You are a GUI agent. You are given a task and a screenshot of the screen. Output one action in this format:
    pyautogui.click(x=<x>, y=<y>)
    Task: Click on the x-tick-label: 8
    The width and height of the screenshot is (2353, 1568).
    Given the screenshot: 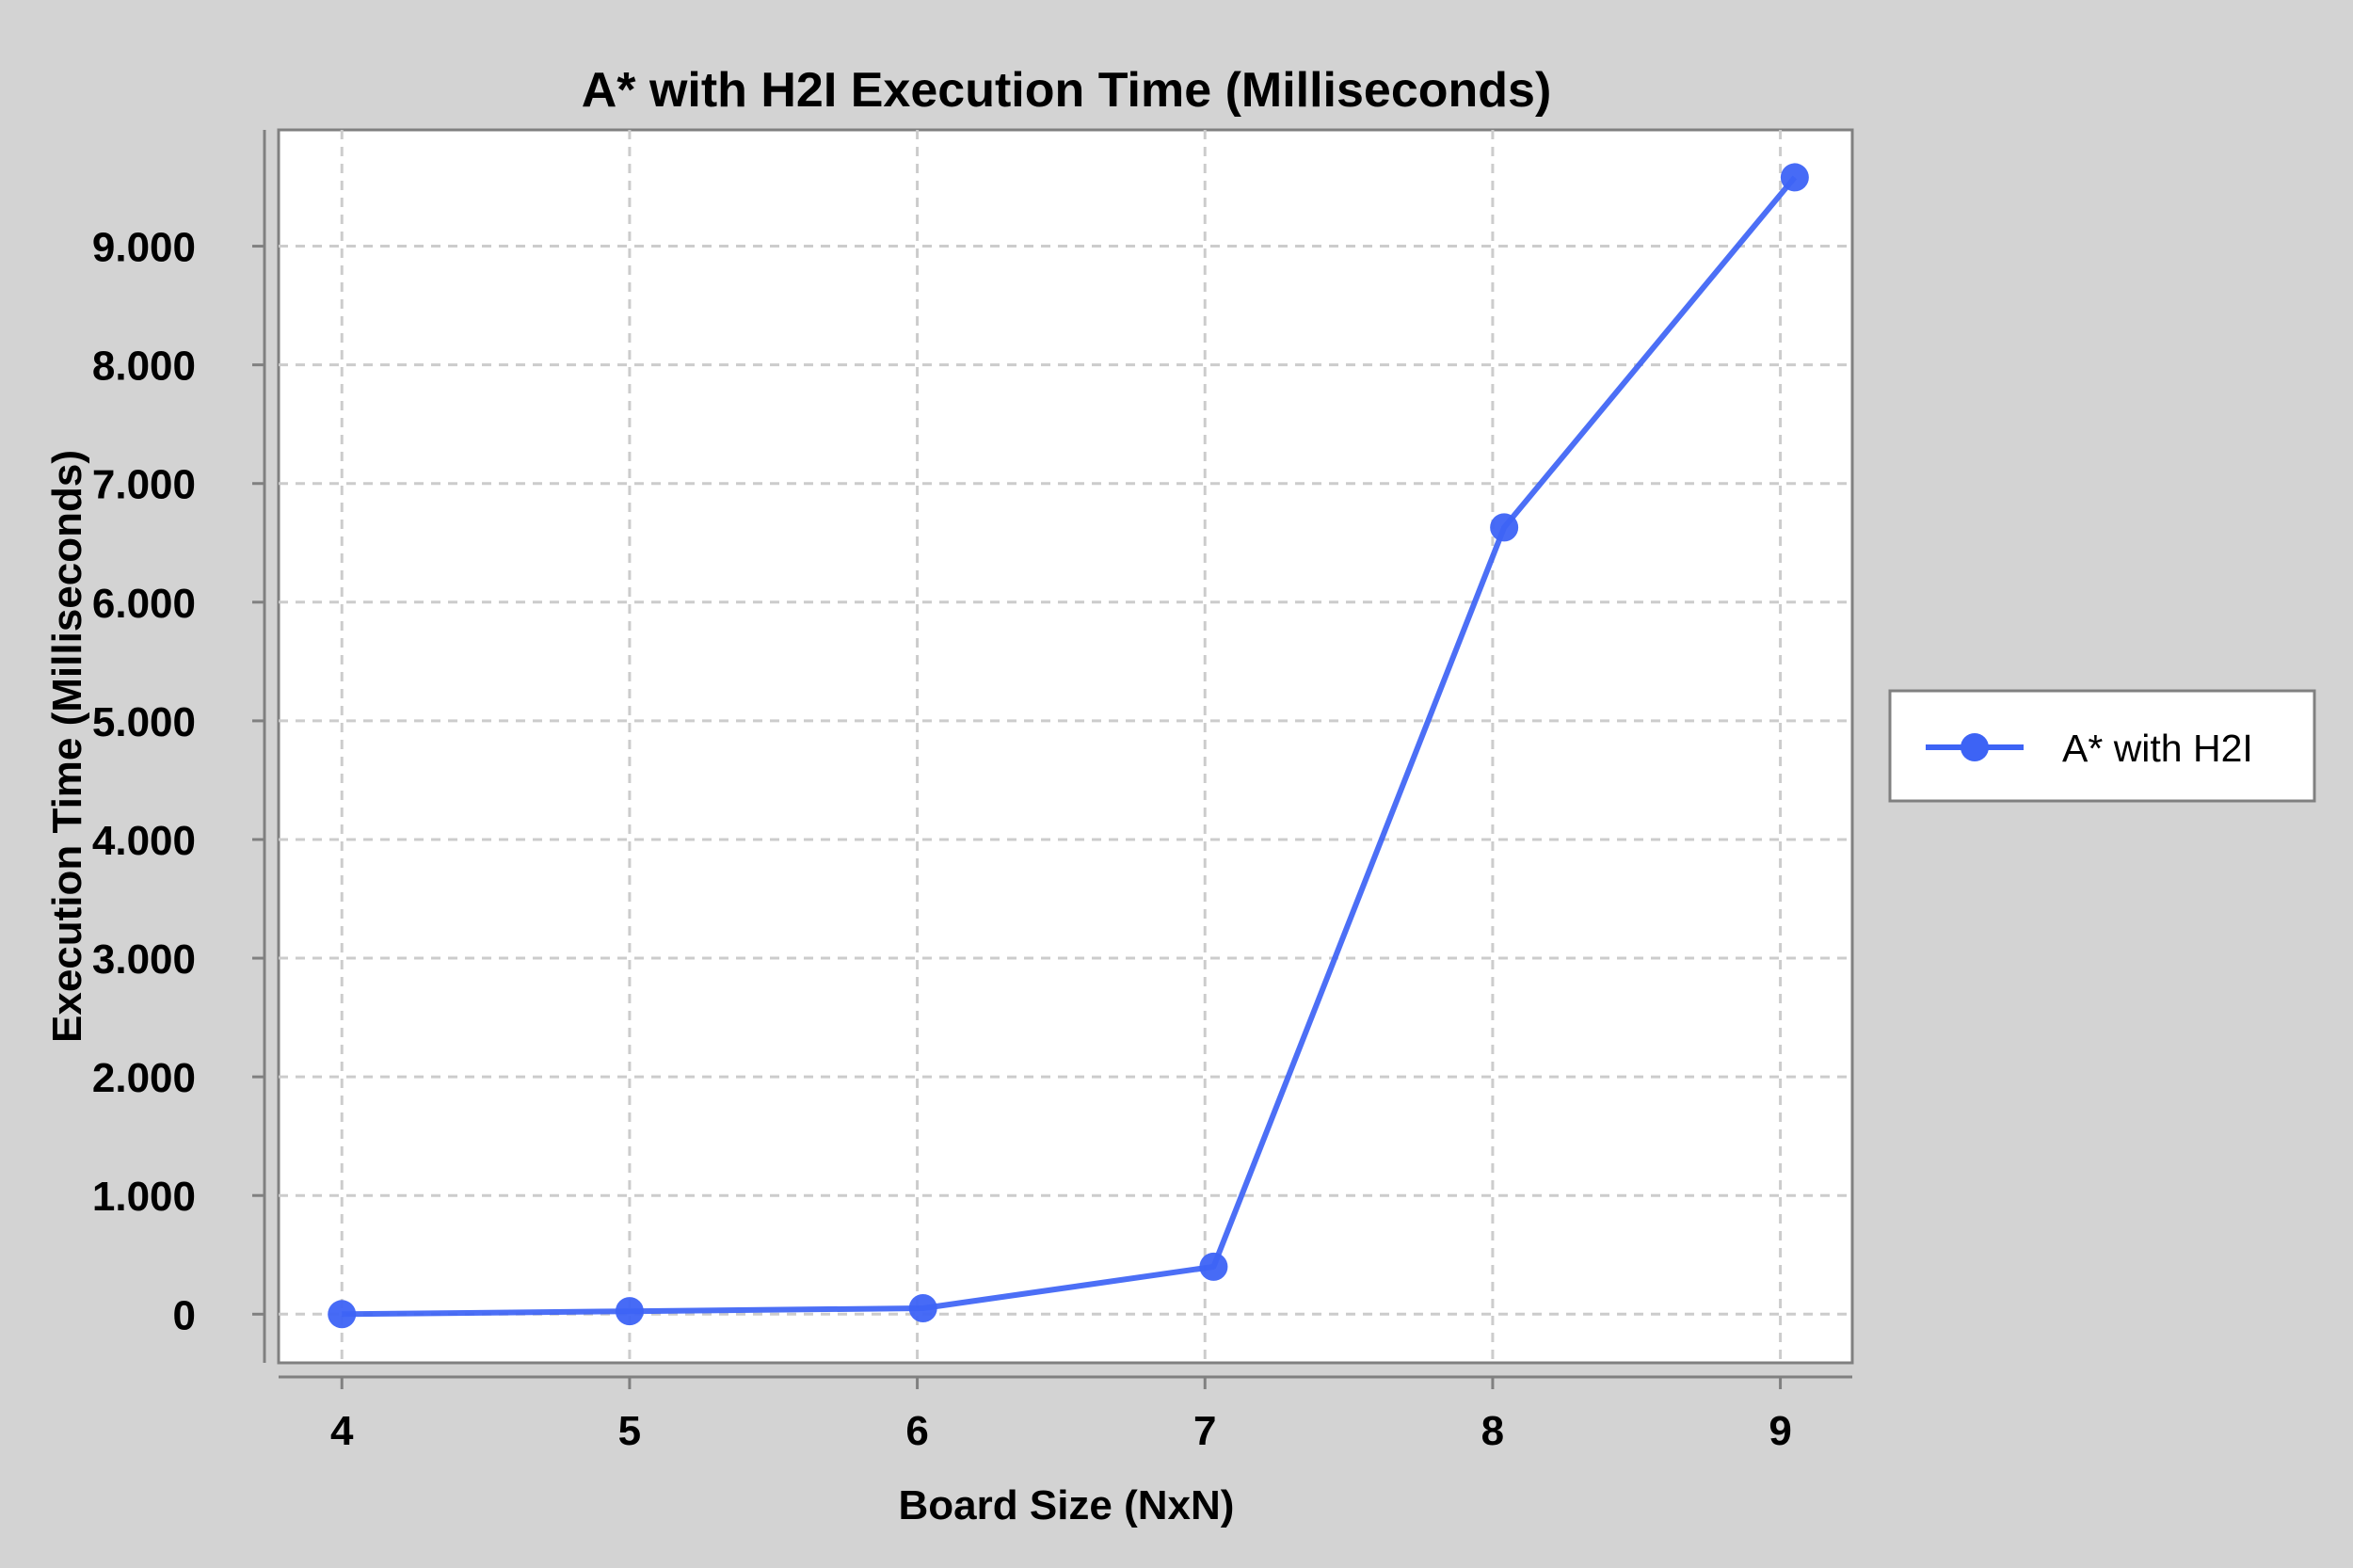 What is the action you would take?
    pyautogui.click(x=1492, y=1431)
    